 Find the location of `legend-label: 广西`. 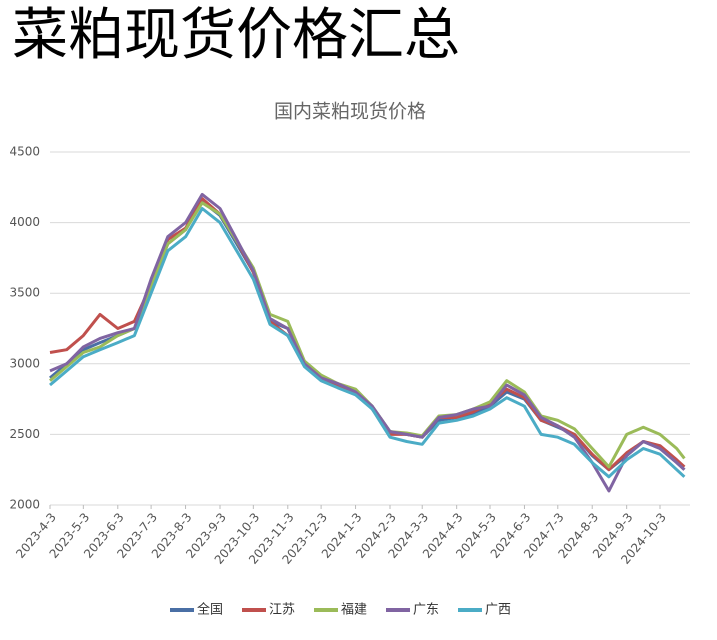

legend-label: 广西 is located at coordinates (498, 610).